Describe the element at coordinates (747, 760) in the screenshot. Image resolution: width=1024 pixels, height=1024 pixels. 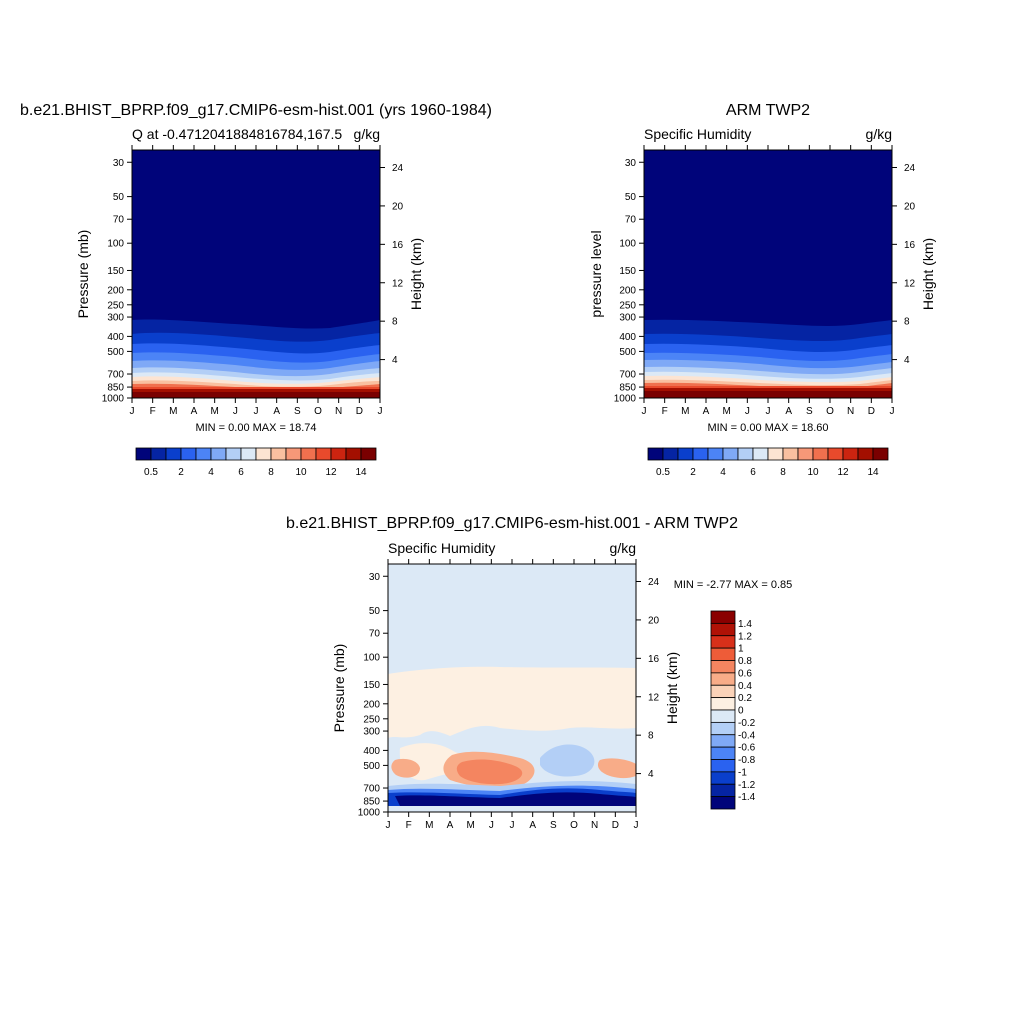
I see `p3-colorbar-label: -0.8` at that location.